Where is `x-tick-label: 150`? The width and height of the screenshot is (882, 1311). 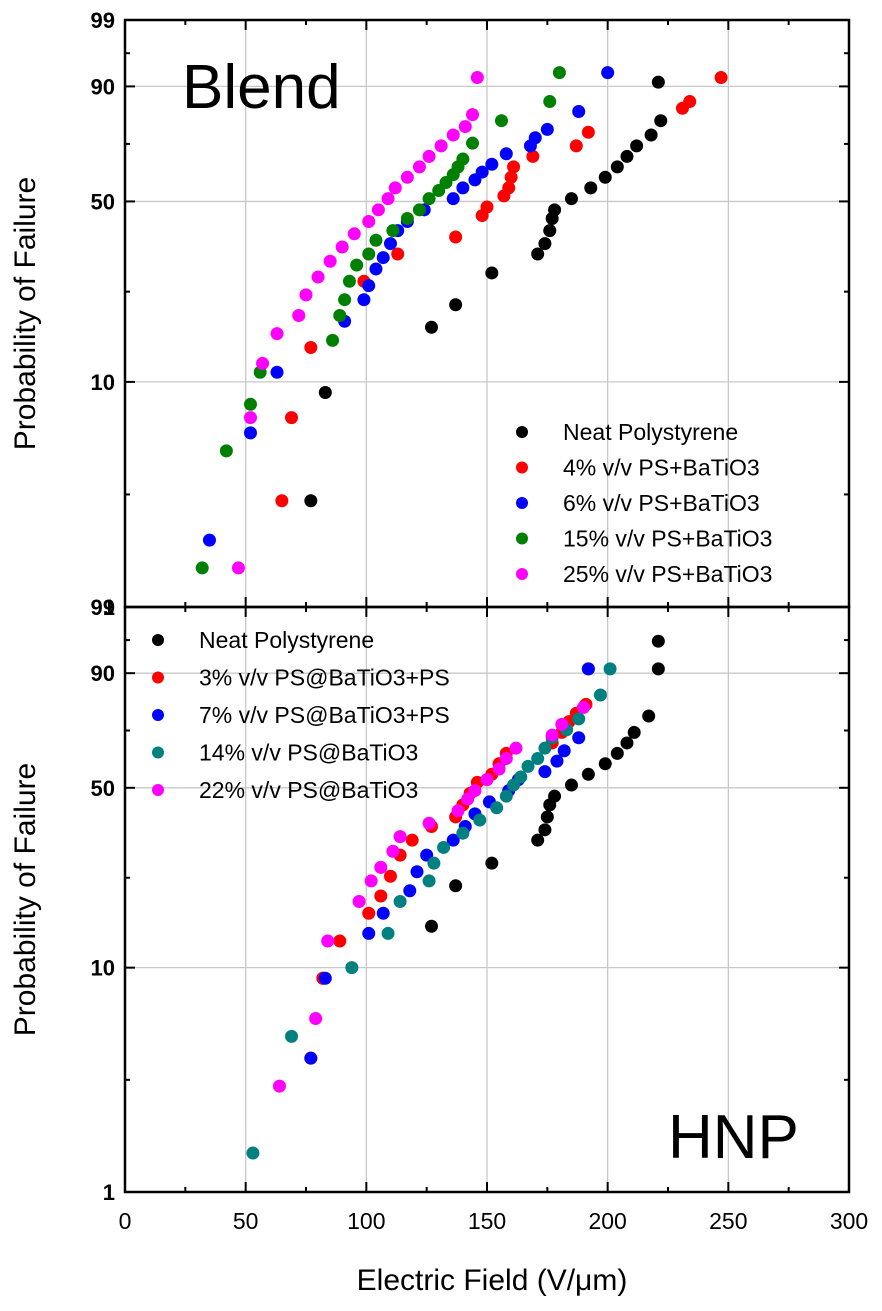
x-tick-label: 150 is located at coordinates (487, 1221).